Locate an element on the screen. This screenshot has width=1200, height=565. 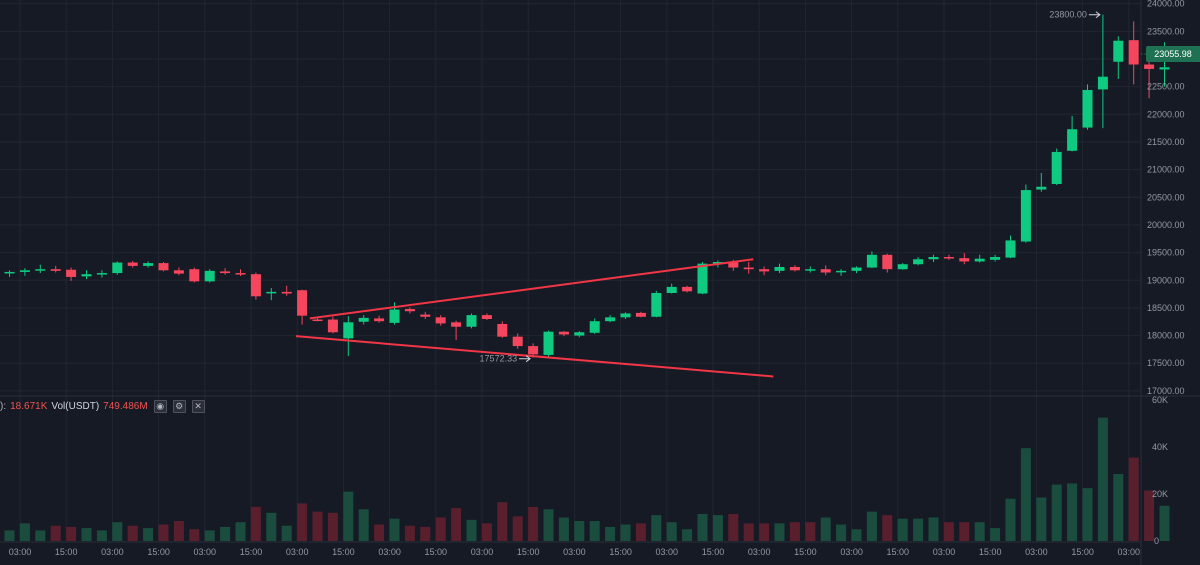
high-price-arrow is located at coordinates (1094, 15).